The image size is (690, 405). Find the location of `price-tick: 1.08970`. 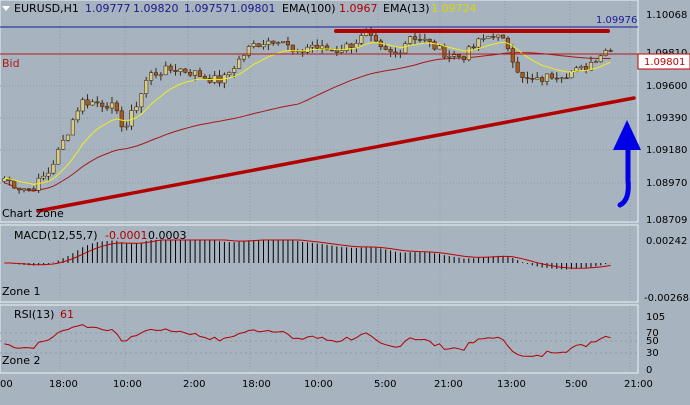

price-tick: 1.08970 is located at coordinates (666, 183).